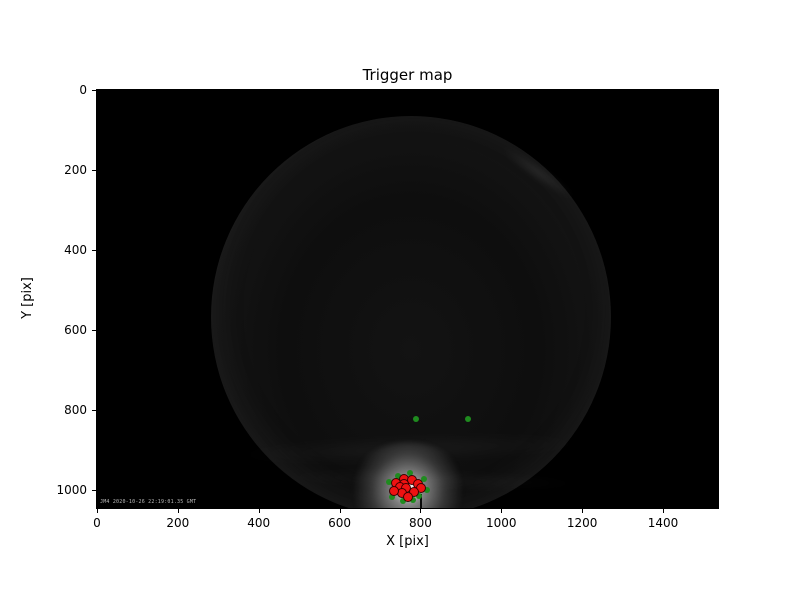 Image resolution: width=800 pixels, height=600 pixels. Describe the element at coordinates (75, 330) in the screenshot. I see `y-tick-label: 600` at that location.